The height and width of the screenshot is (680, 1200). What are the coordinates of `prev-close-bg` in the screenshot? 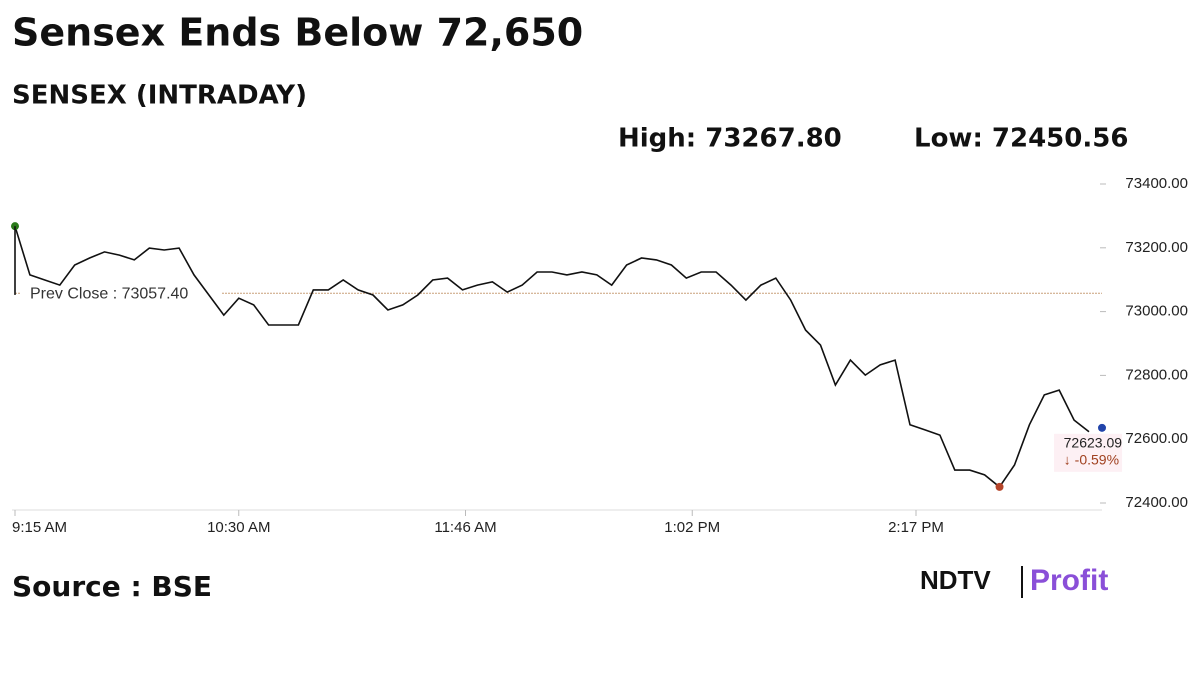 It's located at (121, 293).